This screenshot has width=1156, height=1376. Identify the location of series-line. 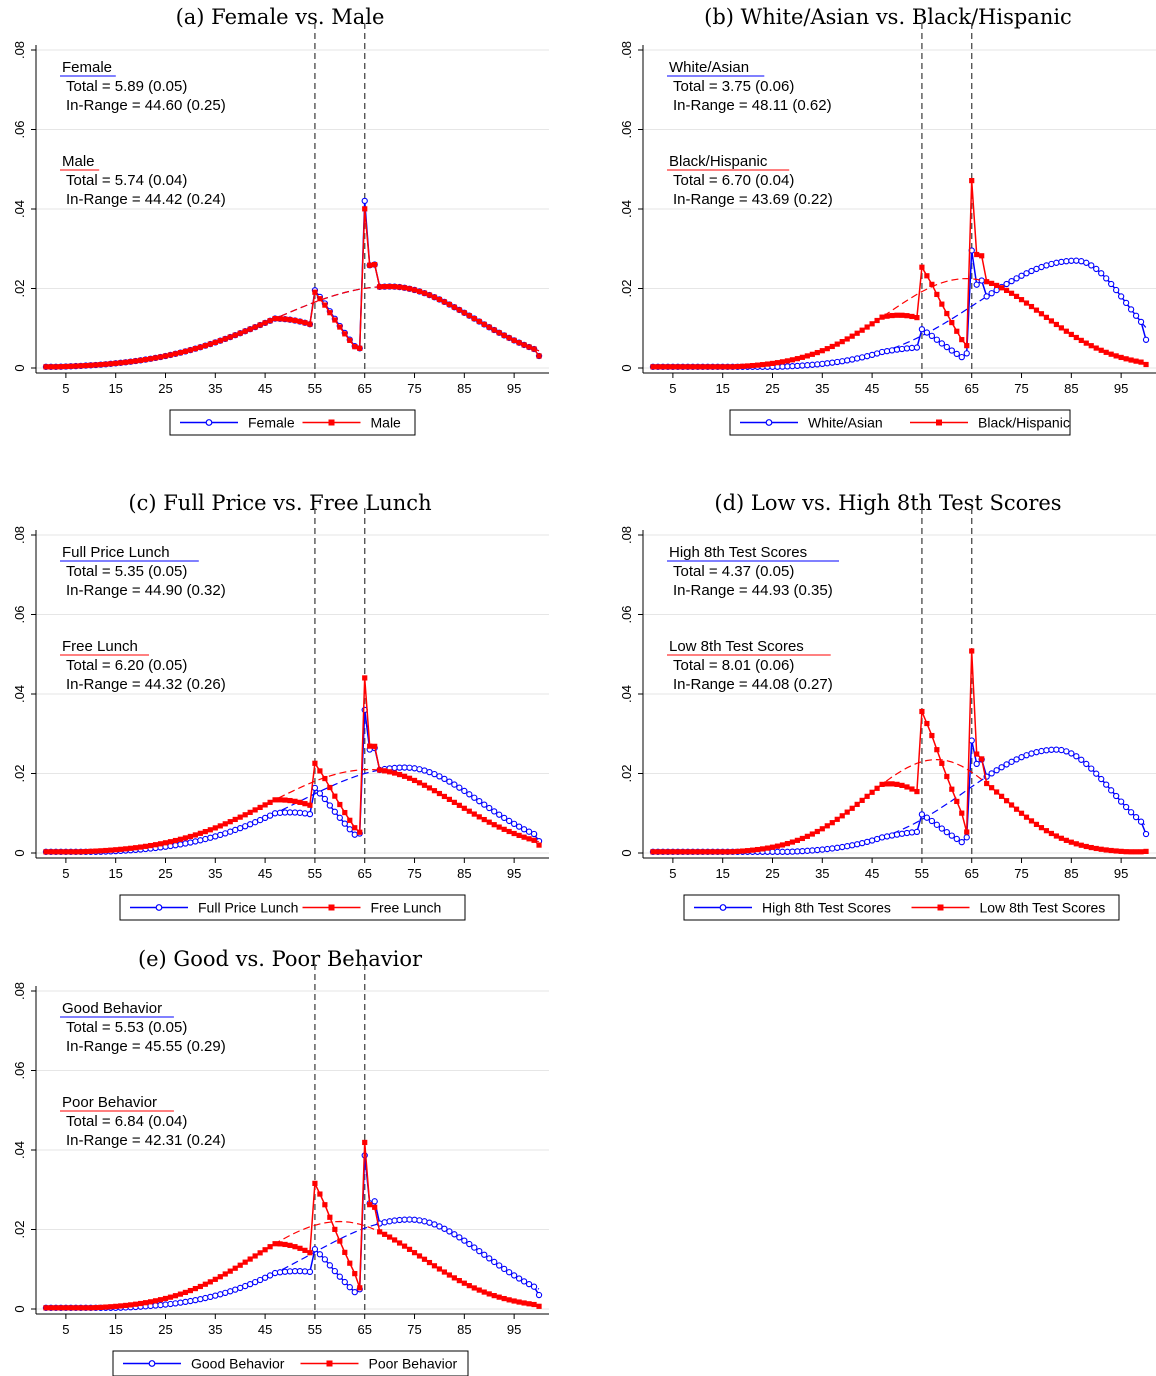
(293, 284).